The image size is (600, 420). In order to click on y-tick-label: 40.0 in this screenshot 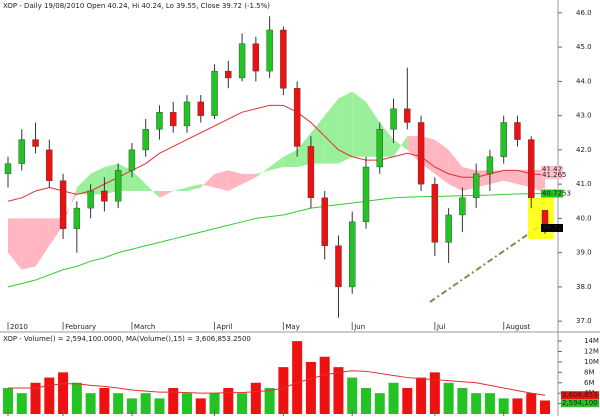, I will do `click(584, 218)`.